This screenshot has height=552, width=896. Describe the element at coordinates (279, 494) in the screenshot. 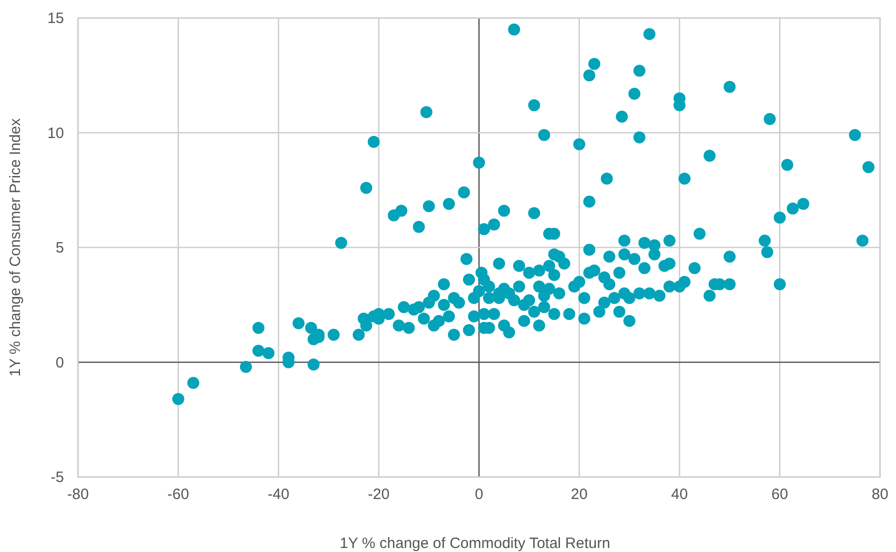

I see `x-tick-label: -40` at that location.